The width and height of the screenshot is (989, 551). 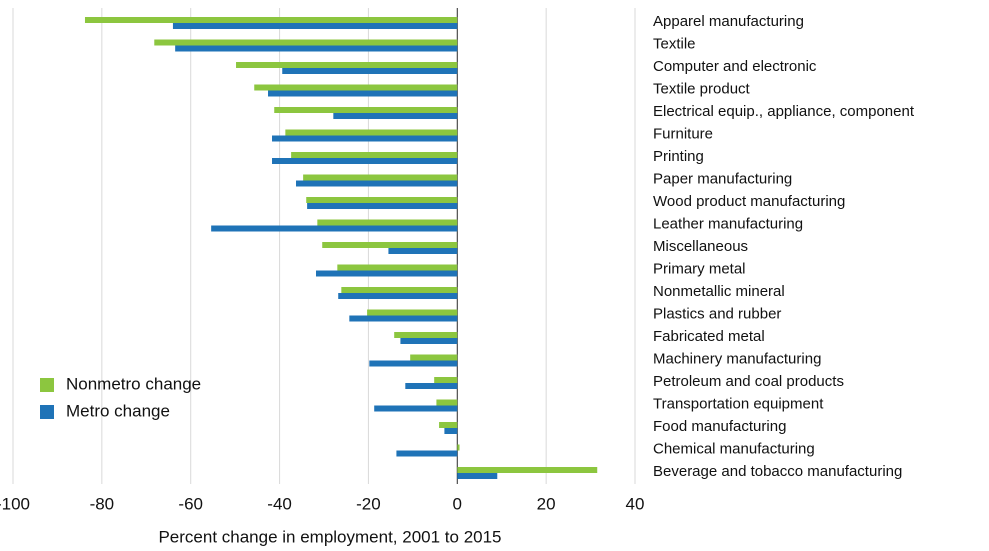 I want to click on x-tick-label: 20, so click(x=546, y=503).